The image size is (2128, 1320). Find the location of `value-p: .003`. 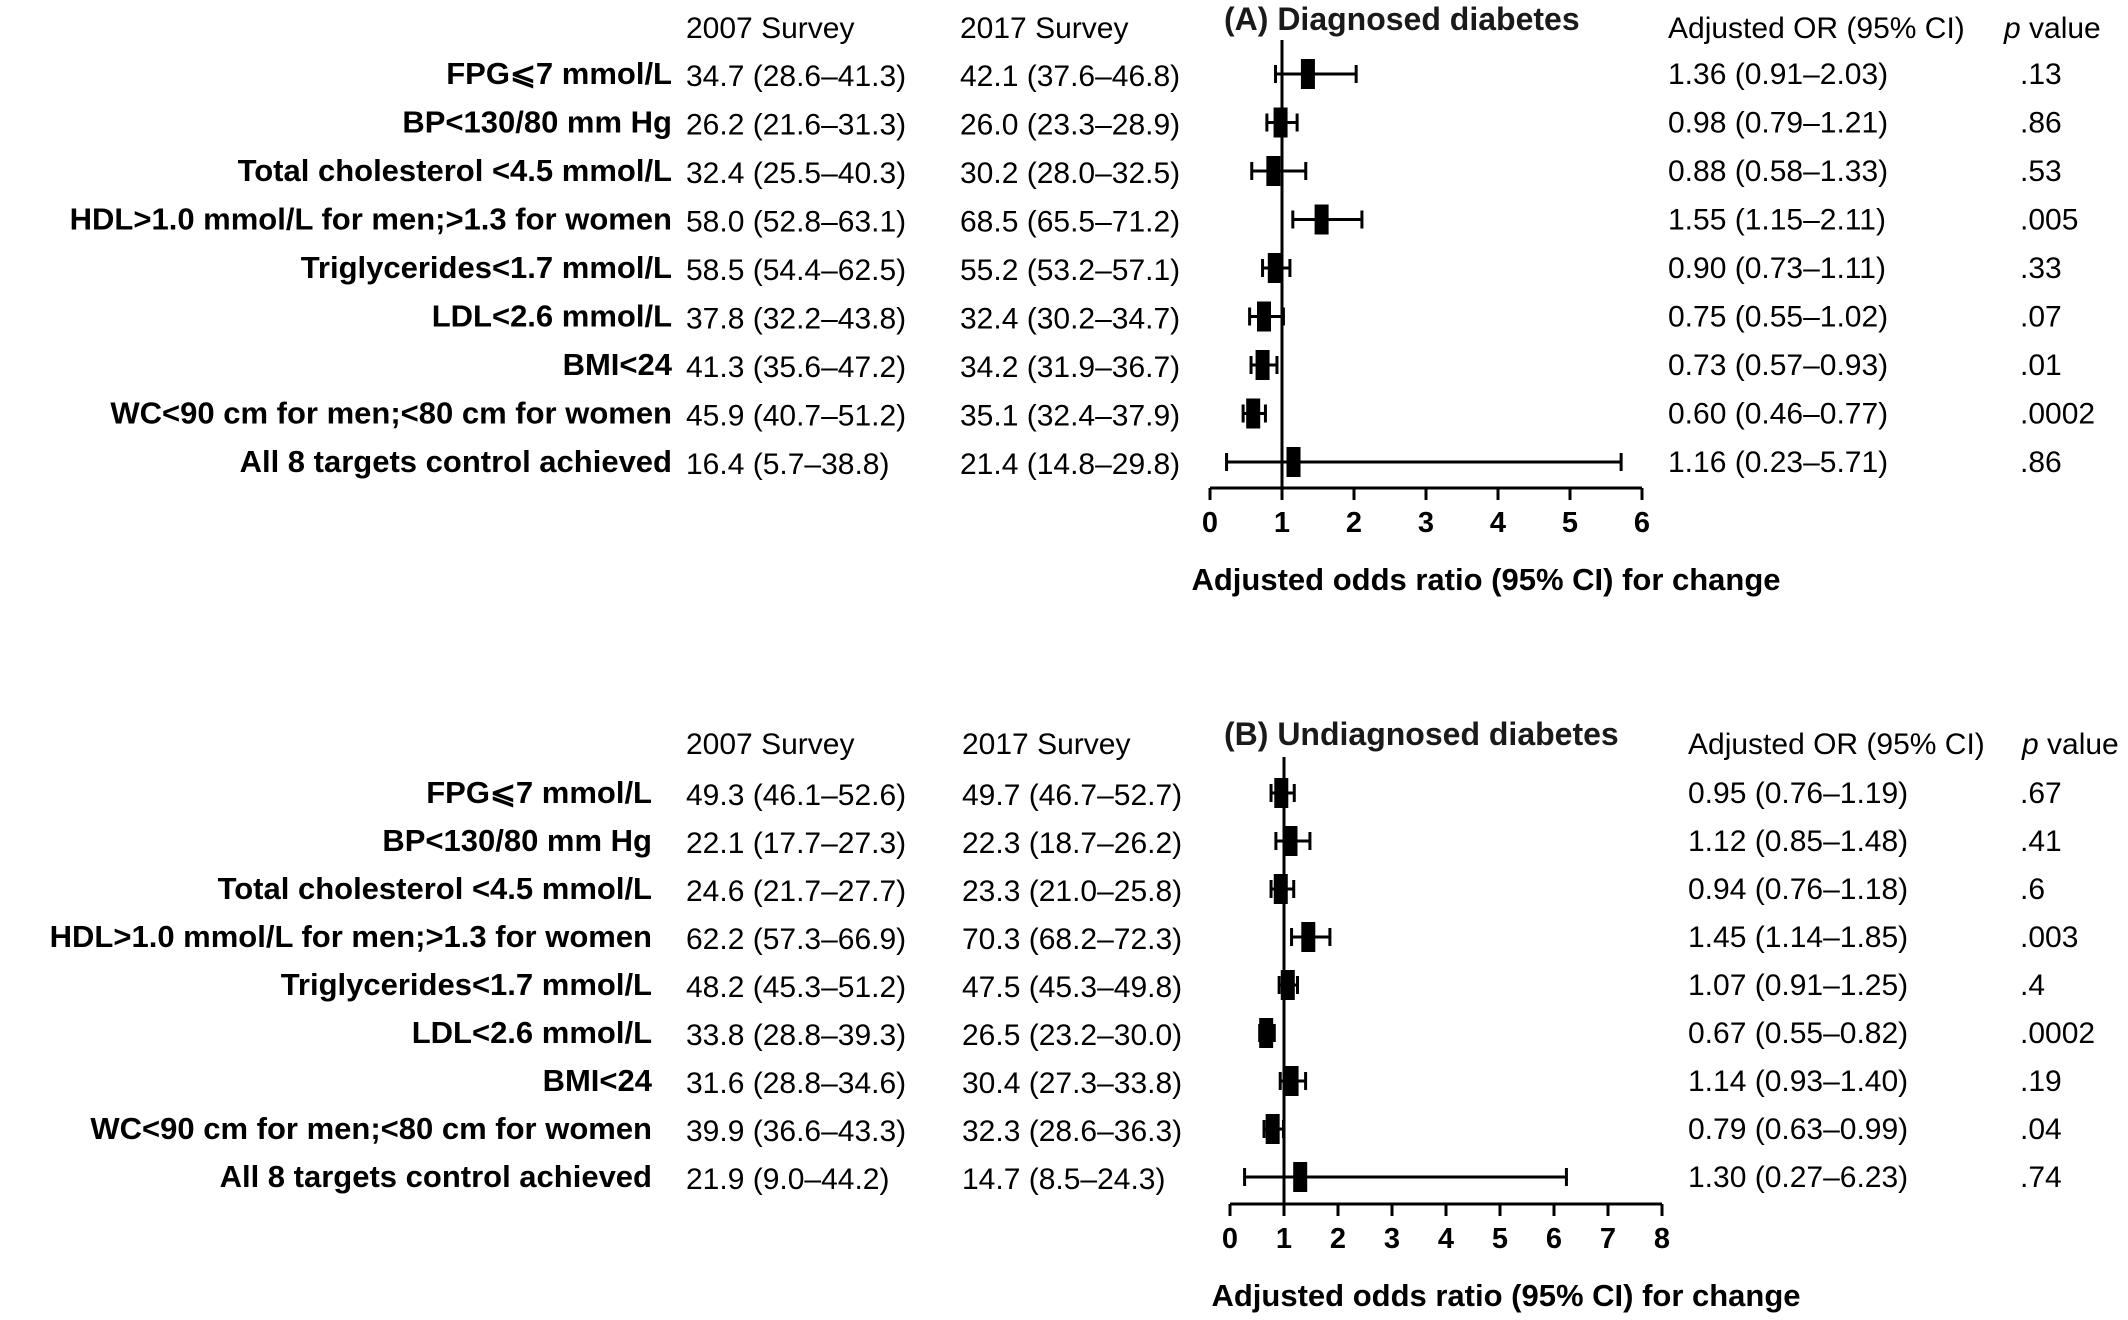

value-p: .003 is located at coordinates (2049, 937).